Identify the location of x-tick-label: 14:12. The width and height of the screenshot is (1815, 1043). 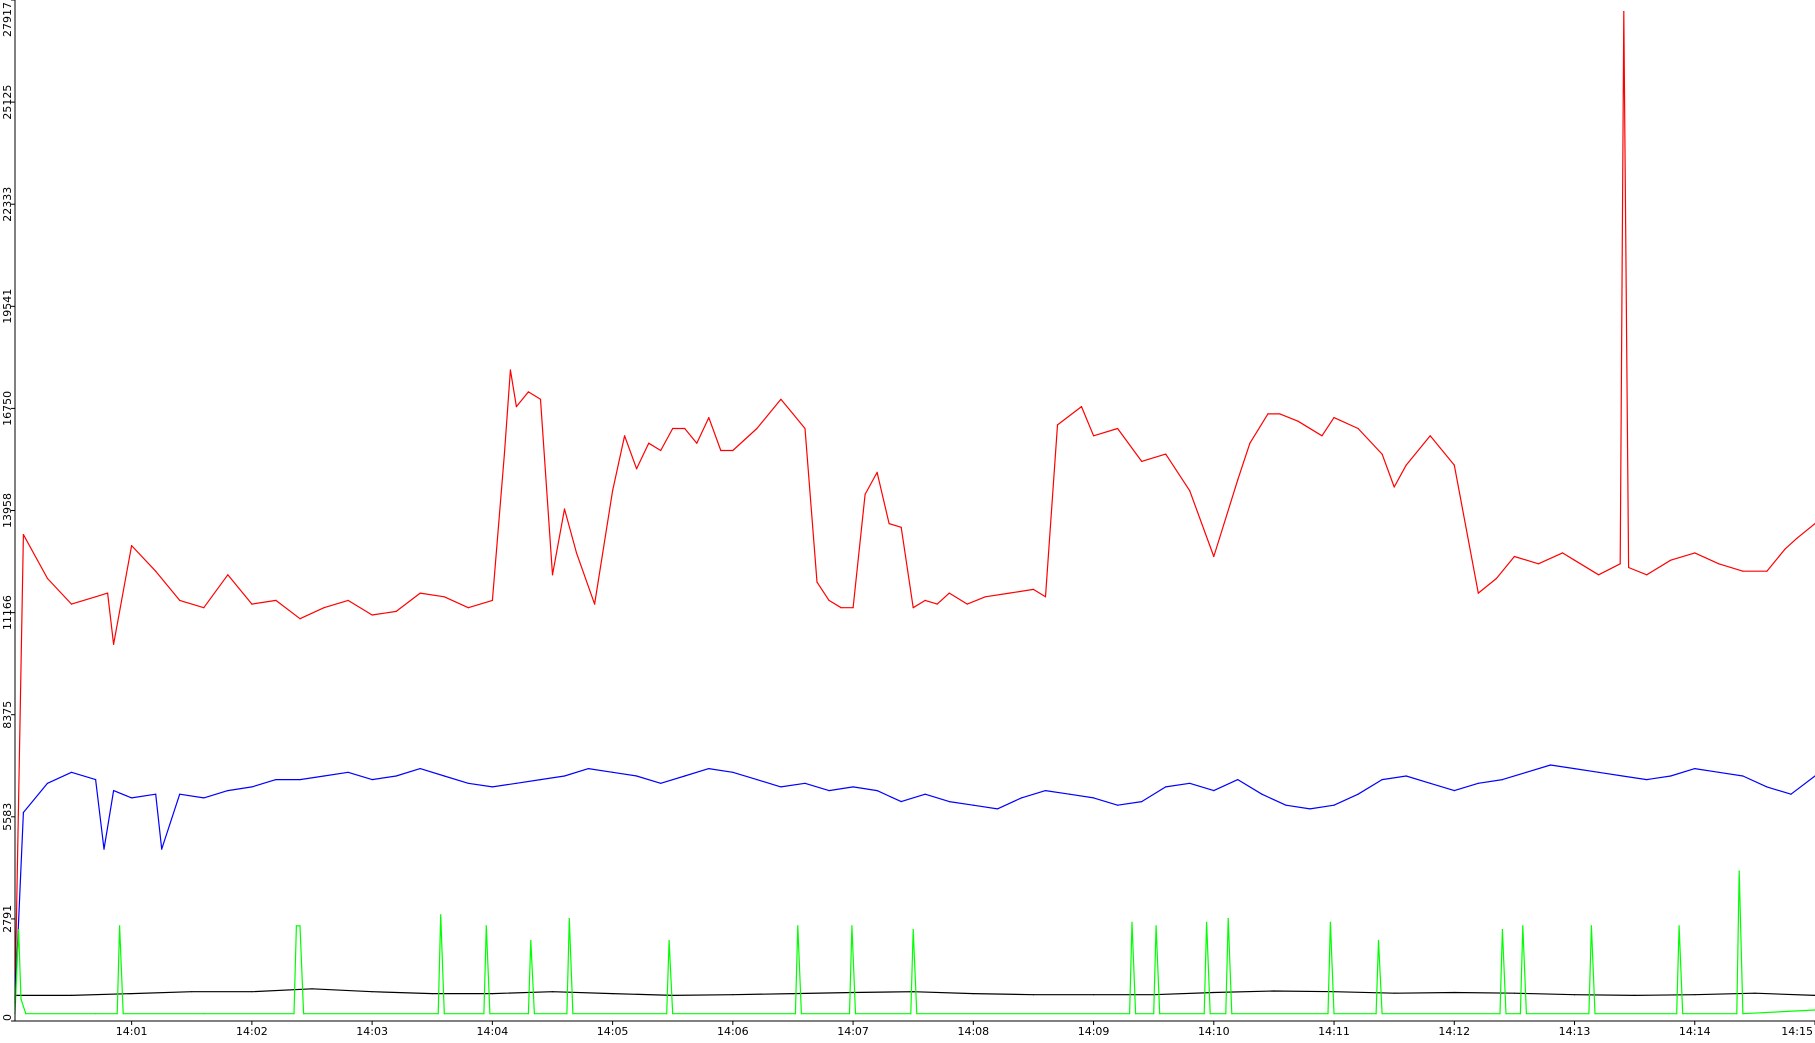
(1454, 1031).